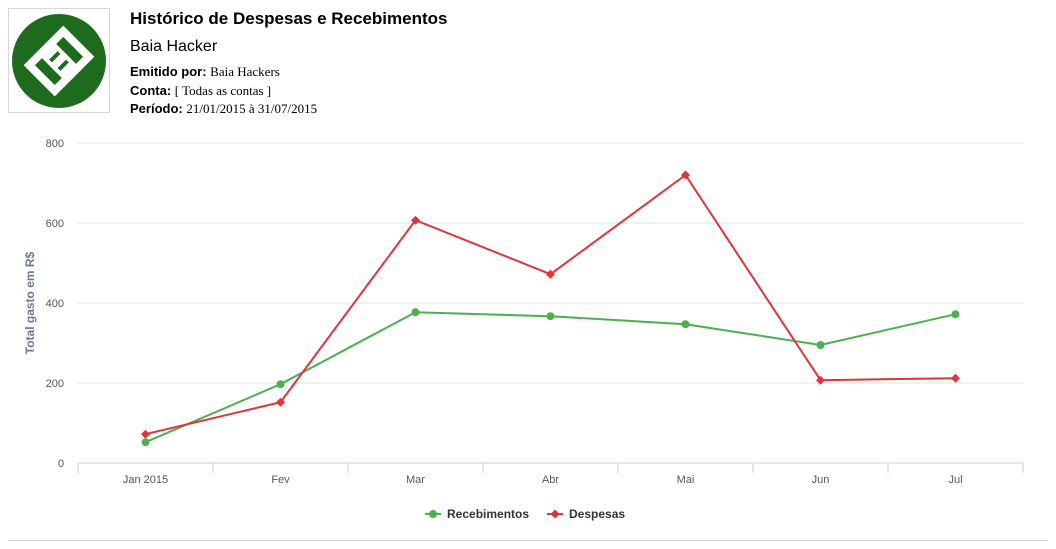 The height and width of the screenshot is (549, 1056). I want to click on x-tick-label: Jul, so click(955, 480).